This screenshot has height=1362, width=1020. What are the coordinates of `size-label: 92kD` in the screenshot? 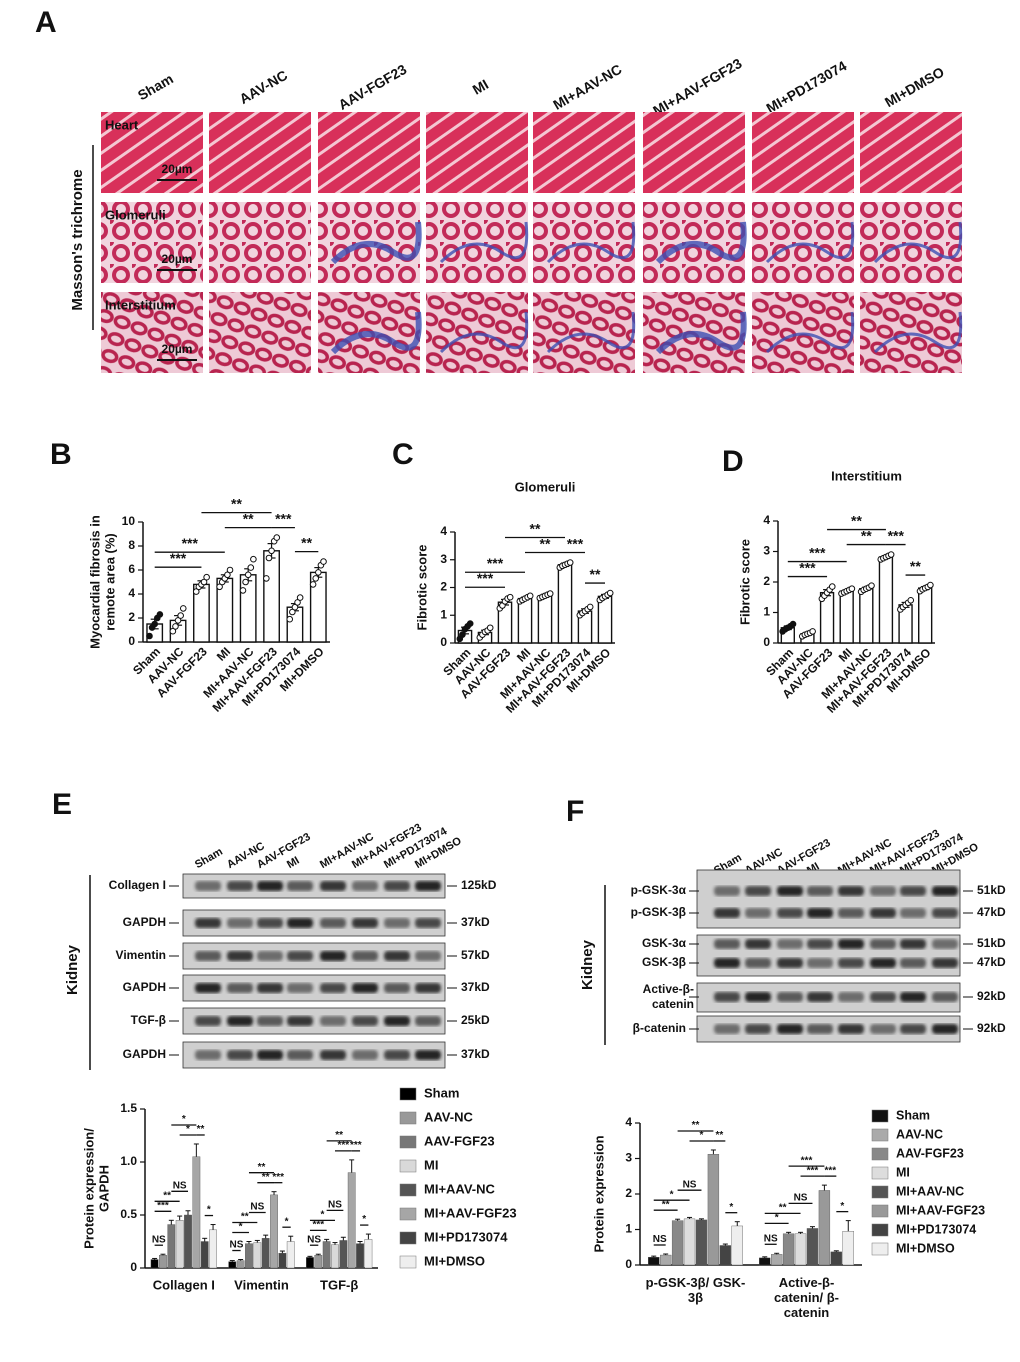 It's located at (991, 1028).